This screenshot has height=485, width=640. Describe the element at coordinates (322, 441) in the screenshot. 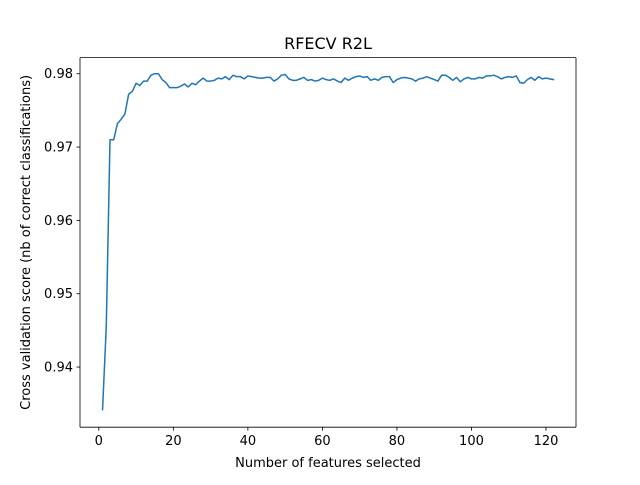

I see `x-tick-label: 60` at that location.